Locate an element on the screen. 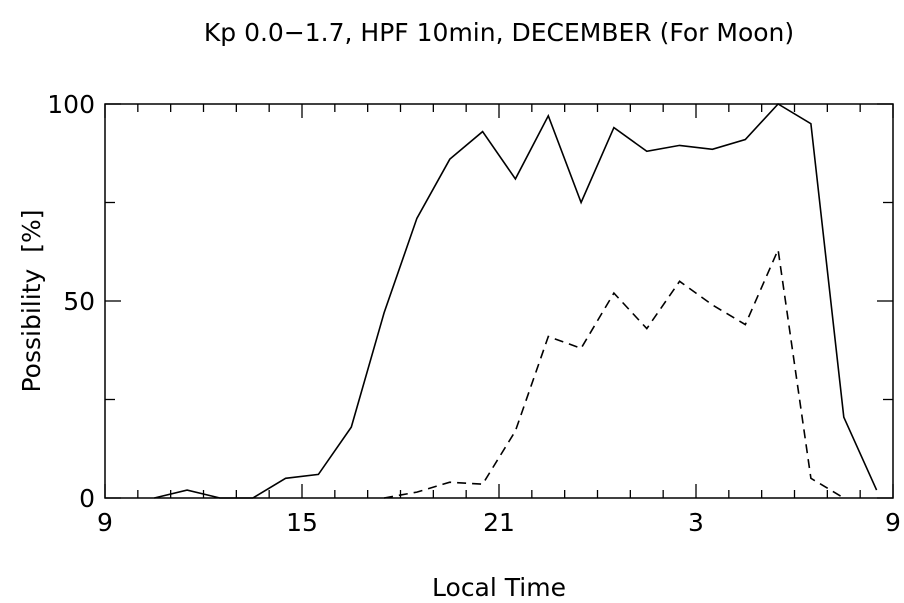 The height and width of the screenshot is (603, 904). y-tick-labels: 0 50 100 is located at coordinates (71, 301).